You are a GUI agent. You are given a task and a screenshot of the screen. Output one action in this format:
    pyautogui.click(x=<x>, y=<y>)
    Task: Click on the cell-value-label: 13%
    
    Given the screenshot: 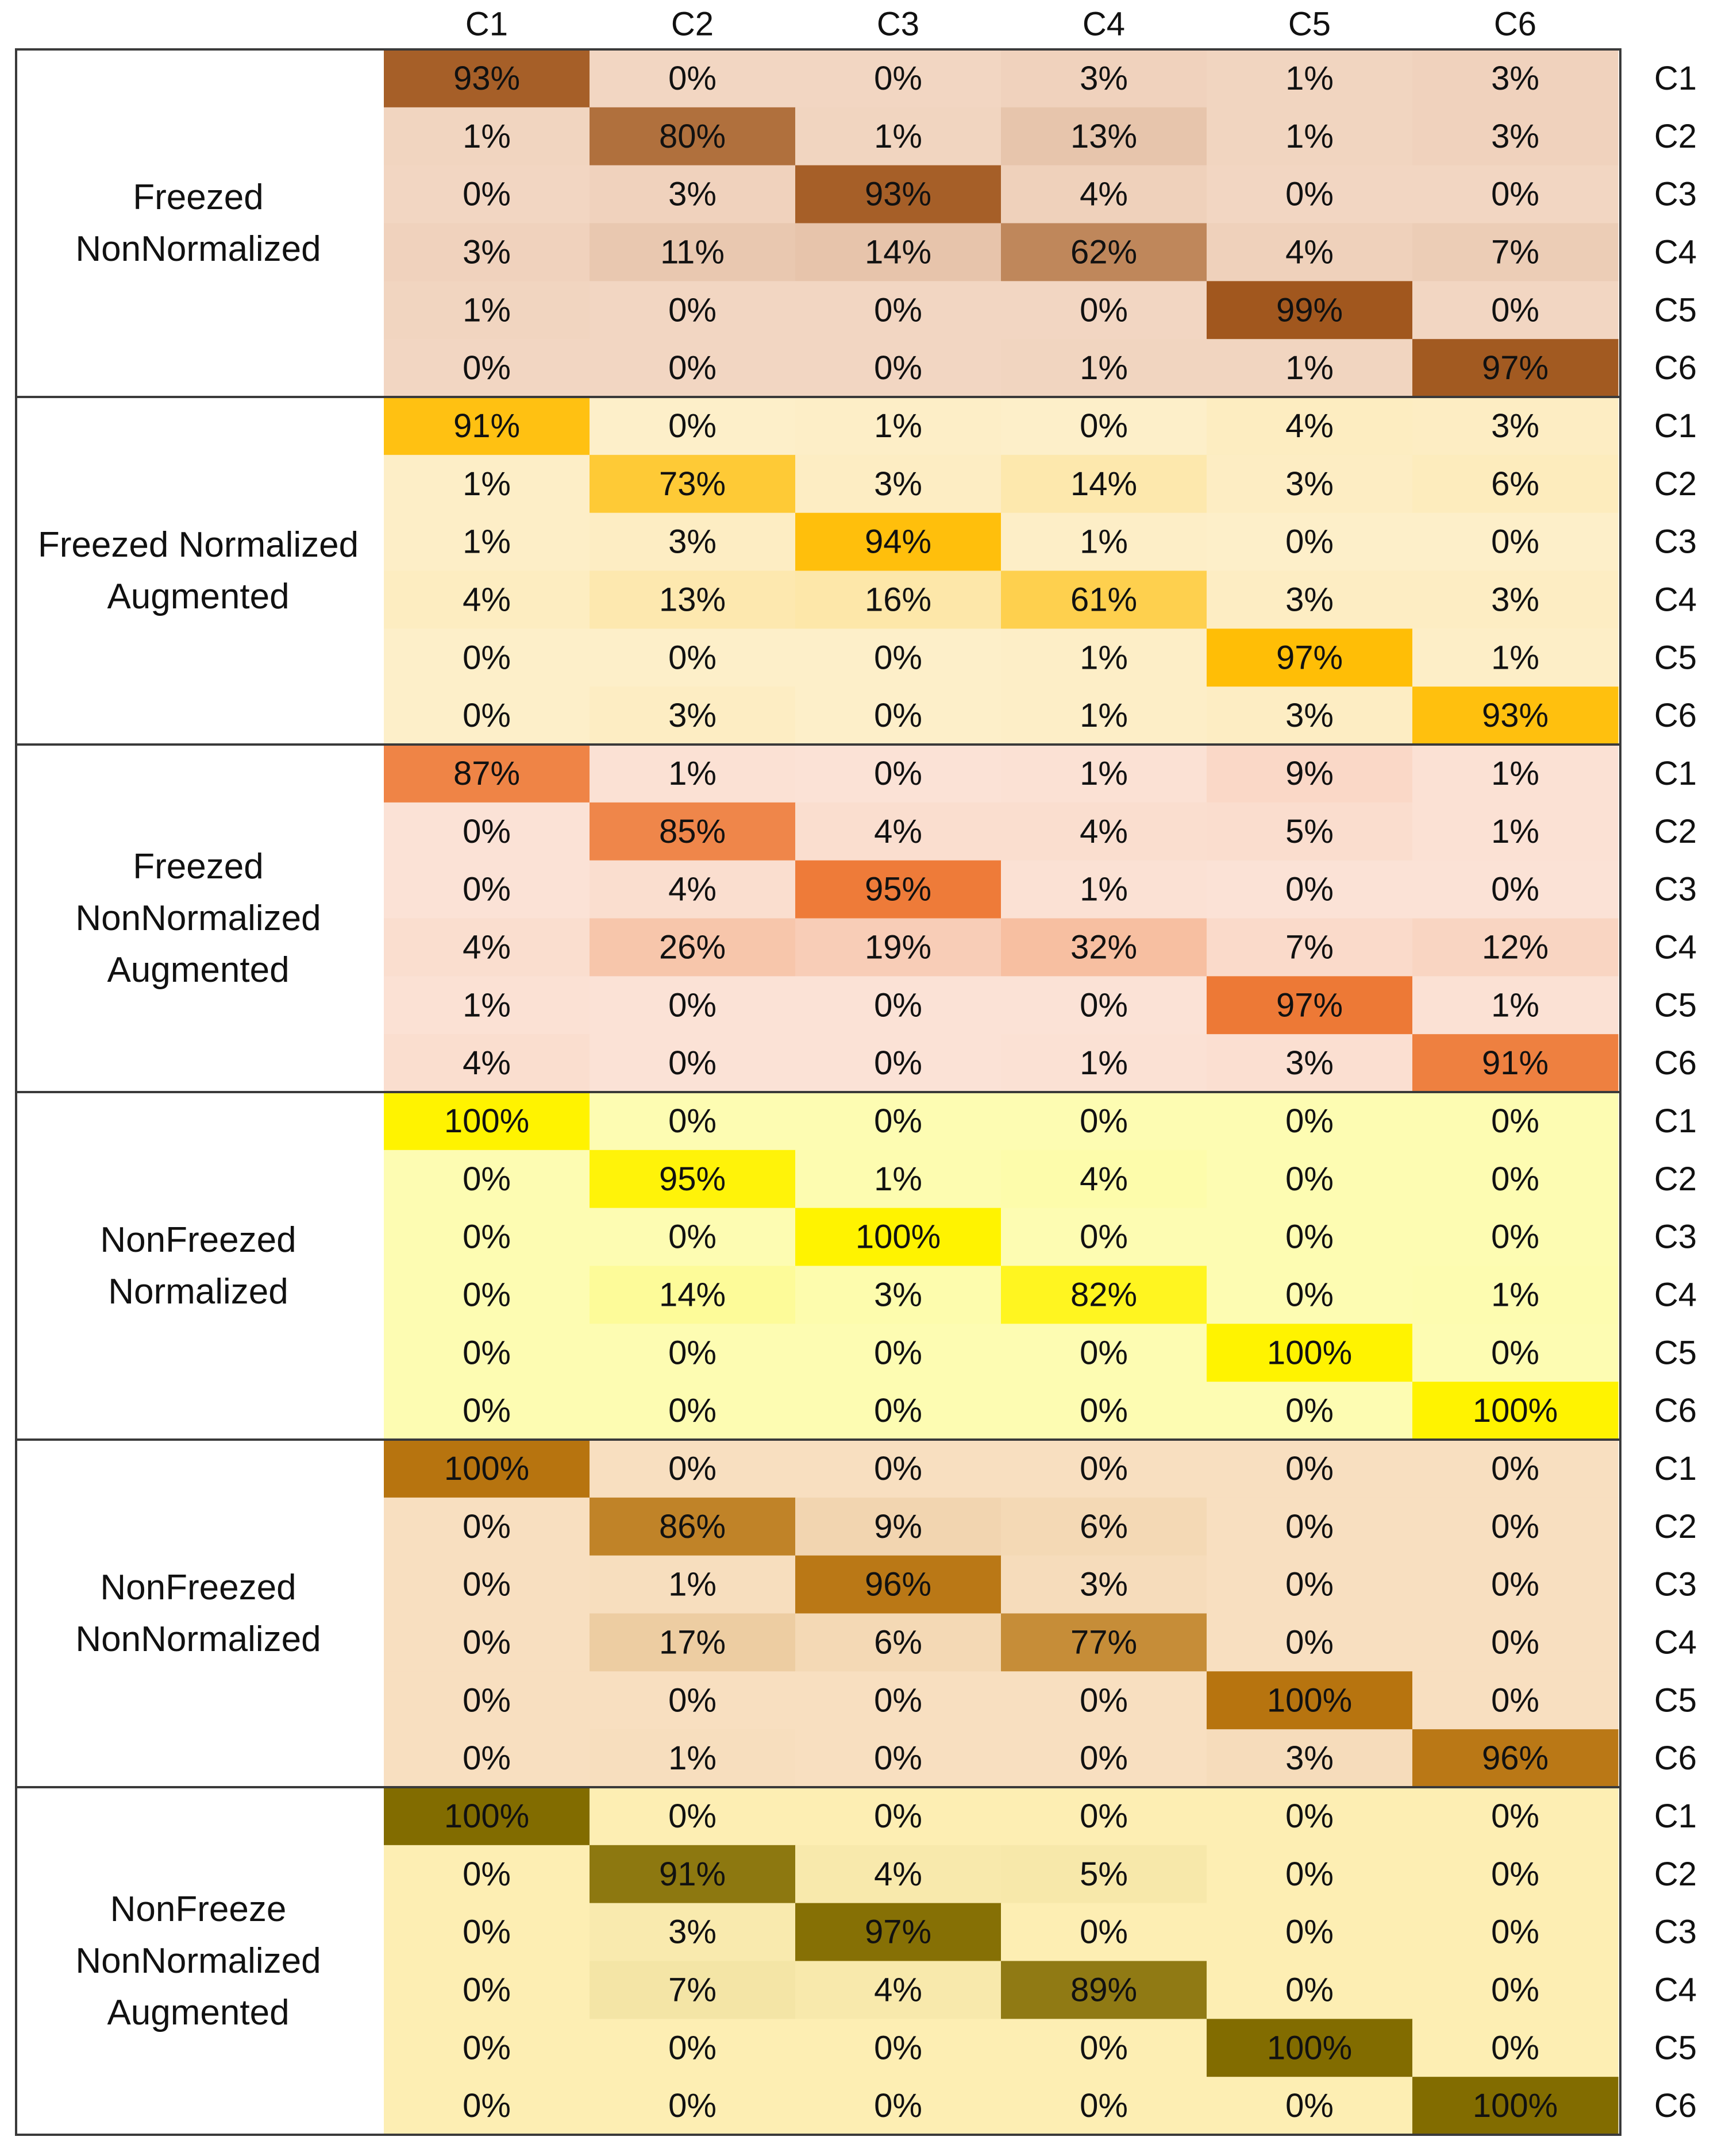 What is the action you would take?
    pyautogui.click(x=692, y=599)
    